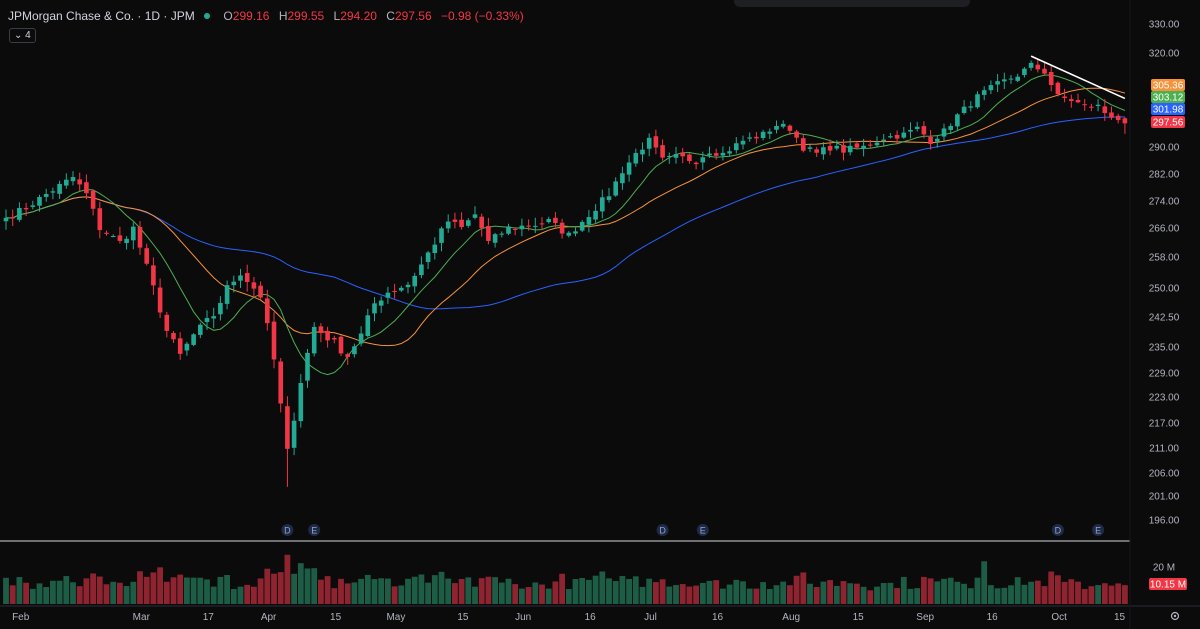  What do you see at coordinates (1164, 175) in the screenshot?
I see `price-tick-label: 282.00` at bounding box center [1164, 175].